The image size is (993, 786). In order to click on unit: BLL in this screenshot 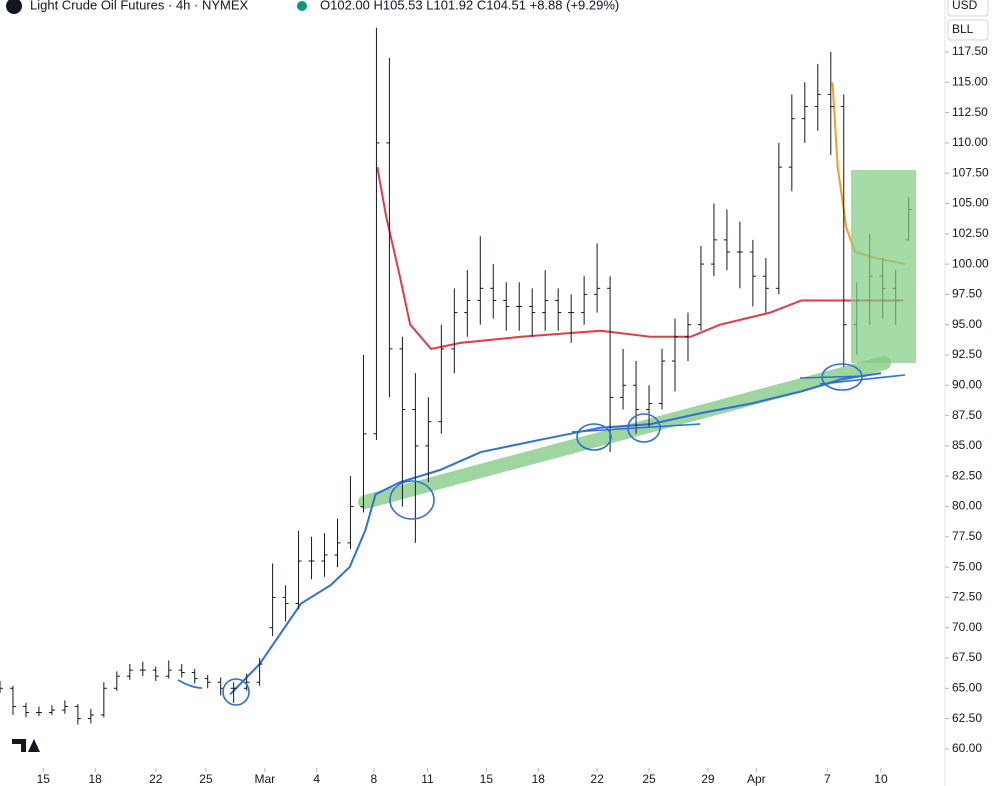, I will do `click(963, 29)`.